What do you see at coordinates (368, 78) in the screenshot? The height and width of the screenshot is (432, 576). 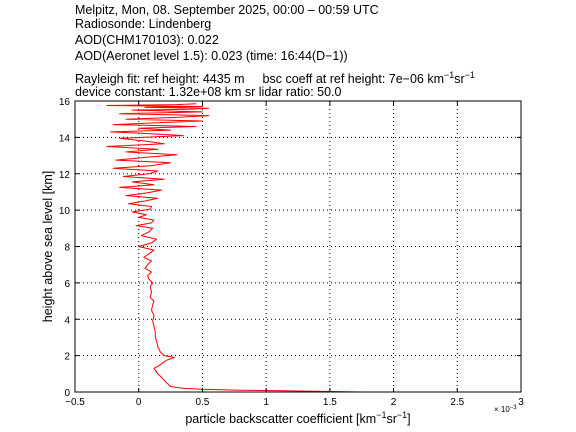 I see `rayleigh-bsc-coeff: bsc coeff at ref height: 7e−06 km−1sr−1` at bounding box center [368, 78].